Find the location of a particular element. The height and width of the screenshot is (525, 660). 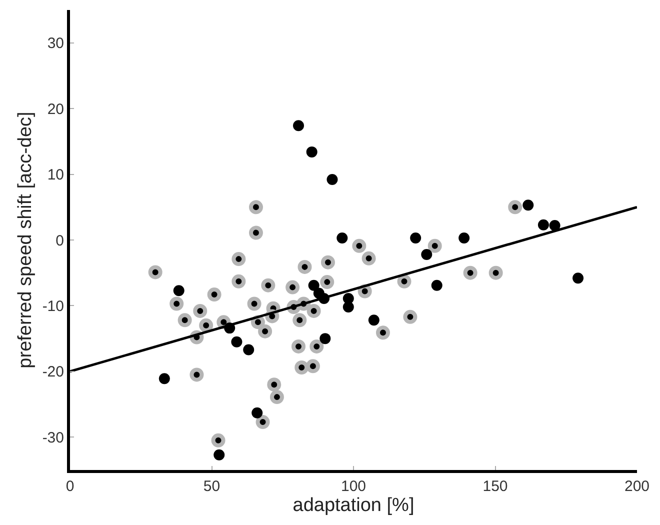

x-tick-label: 150 is located at coordinates (495, 486).